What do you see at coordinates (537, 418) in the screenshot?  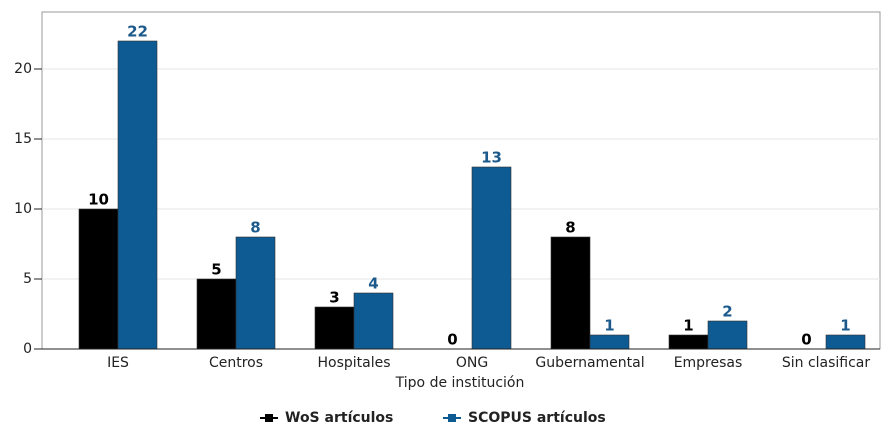 I see `legend-label: SCOPUS artículos` at bounding box center [537, 418].